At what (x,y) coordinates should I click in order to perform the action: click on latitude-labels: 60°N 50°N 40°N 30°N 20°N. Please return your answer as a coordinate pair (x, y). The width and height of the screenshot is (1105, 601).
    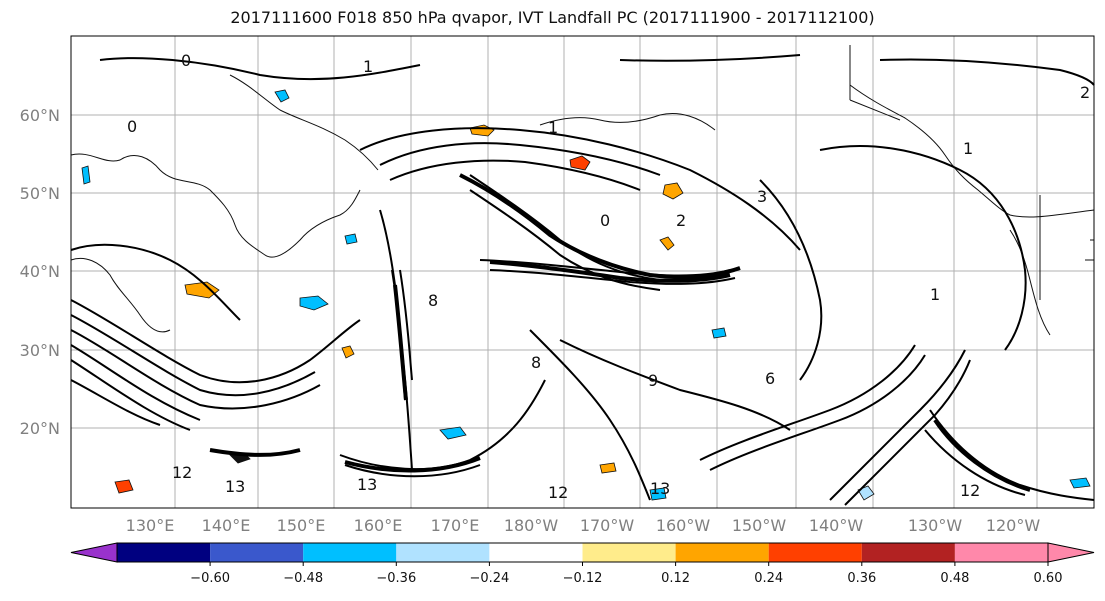
    Looking at the image, I should click on (40, 272).